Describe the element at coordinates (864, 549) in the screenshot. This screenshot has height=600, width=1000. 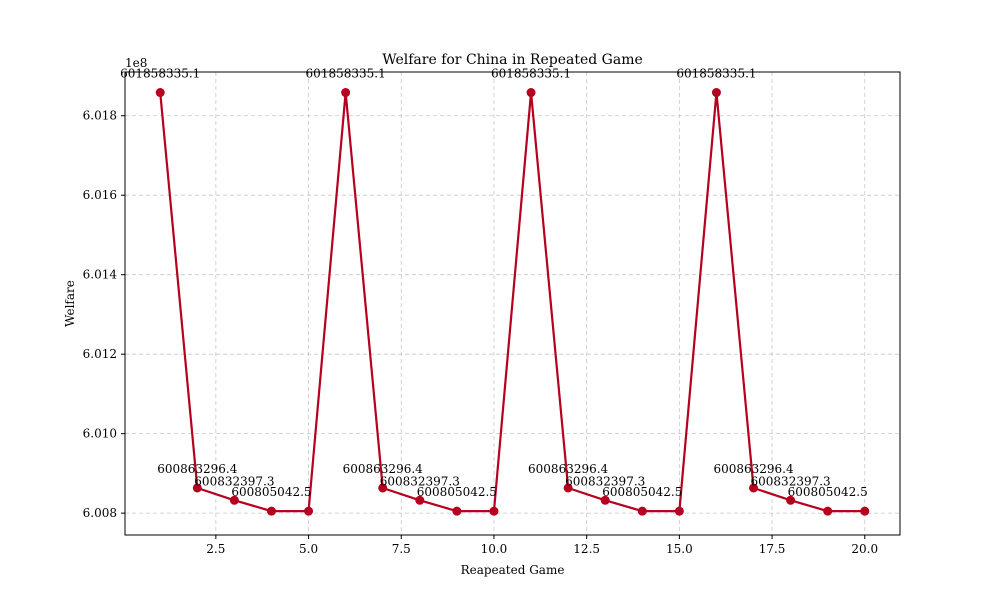
I see `x-tick-label: 20.0` at that location.